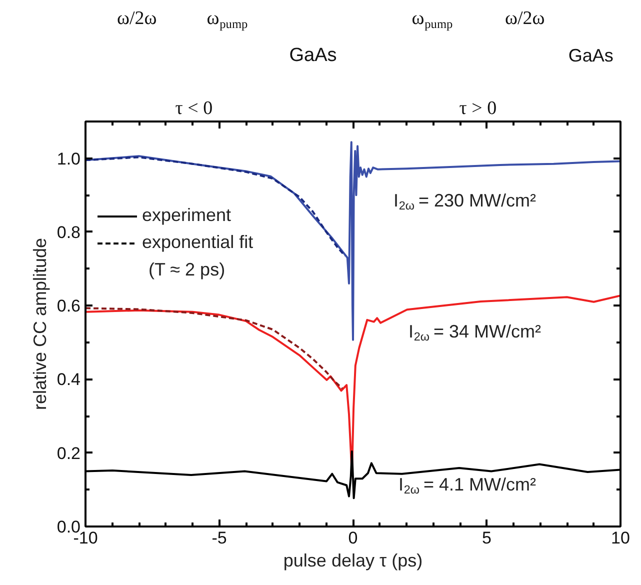 The width and height of the screenshot is (641, 585). Describe the element at coordinates (187, 215) in the screenshot. I see `annotation: experiment` at that location.